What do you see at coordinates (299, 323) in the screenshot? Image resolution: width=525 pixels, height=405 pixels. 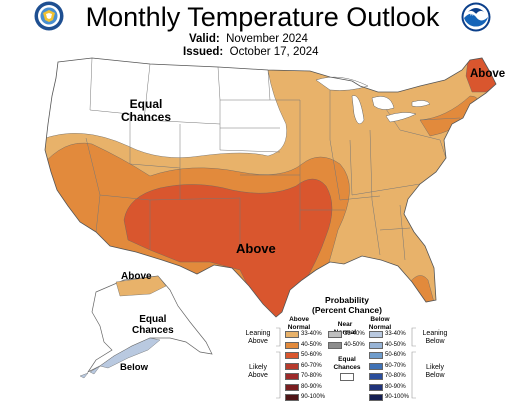 I see `legend-col-above: Above Normal` at bounding box center [299, 323].